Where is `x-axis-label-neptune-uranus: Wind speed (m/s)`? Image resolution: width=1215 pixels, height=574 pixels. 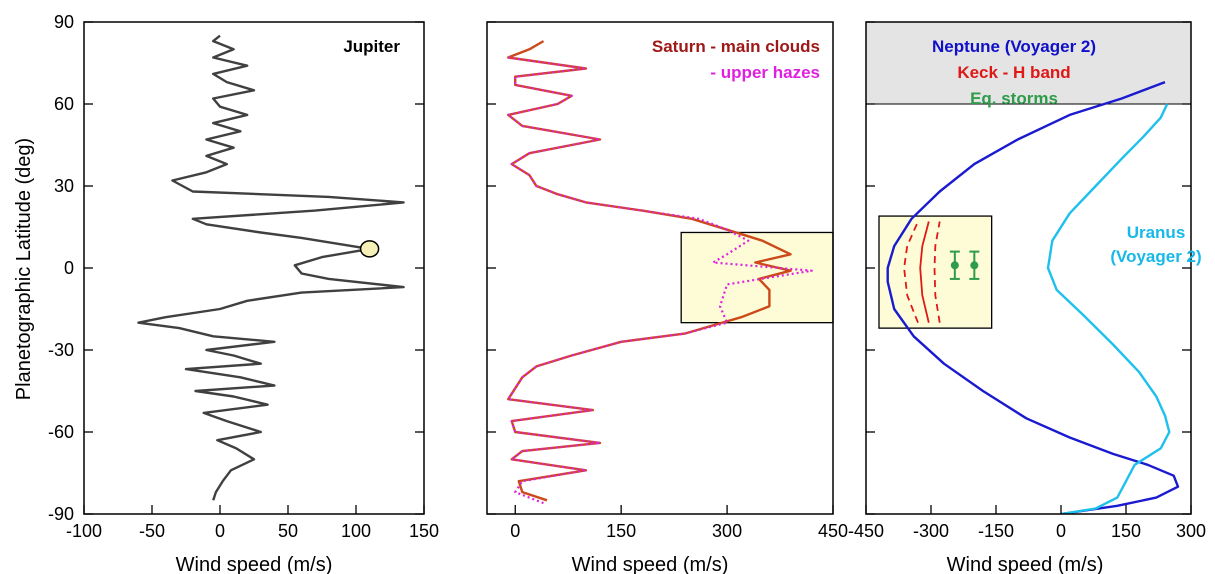 x-axis-label-neptune-uranus: Wind speed (m/s) is located at coordinates (1025, 564).